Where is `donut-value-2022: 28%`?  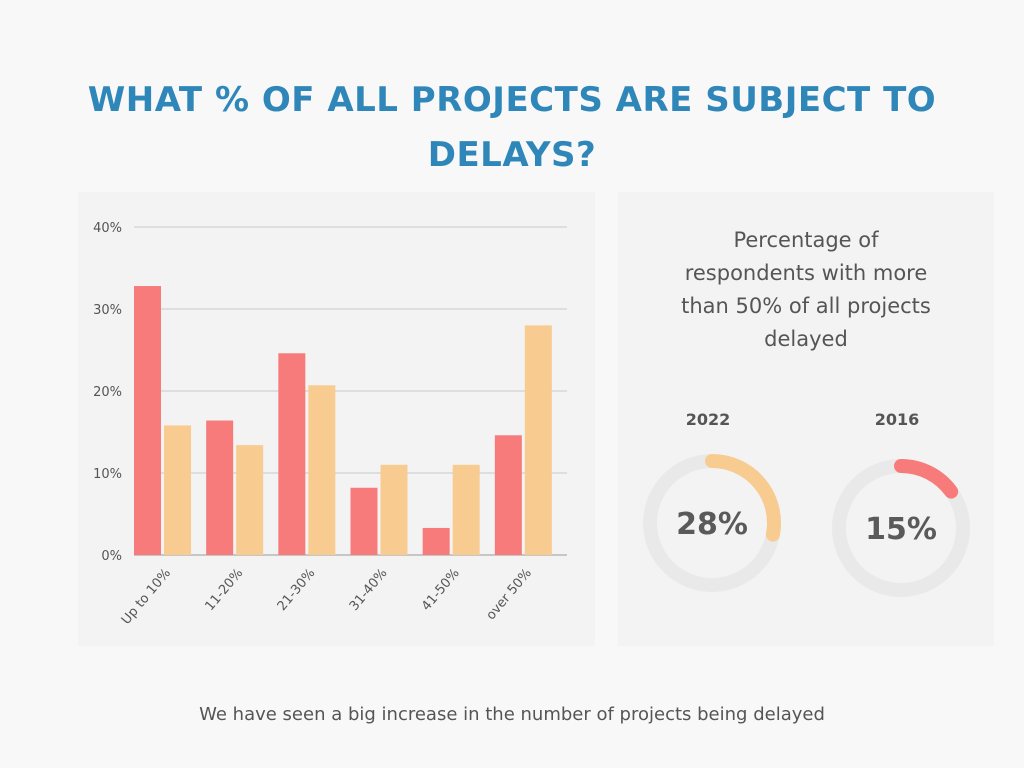
donut-value-2022: 28% is located at coordinates (712, 524).